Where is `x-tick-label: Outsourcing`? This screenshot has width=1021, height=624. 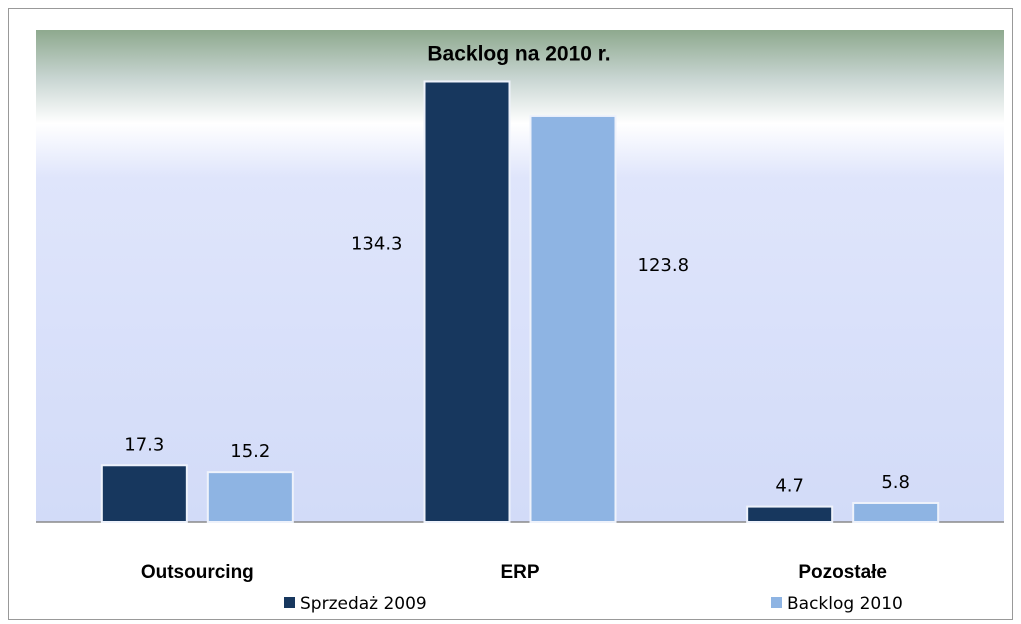
x-tick-label: Outsourcing is located at coordinates (197, 572).